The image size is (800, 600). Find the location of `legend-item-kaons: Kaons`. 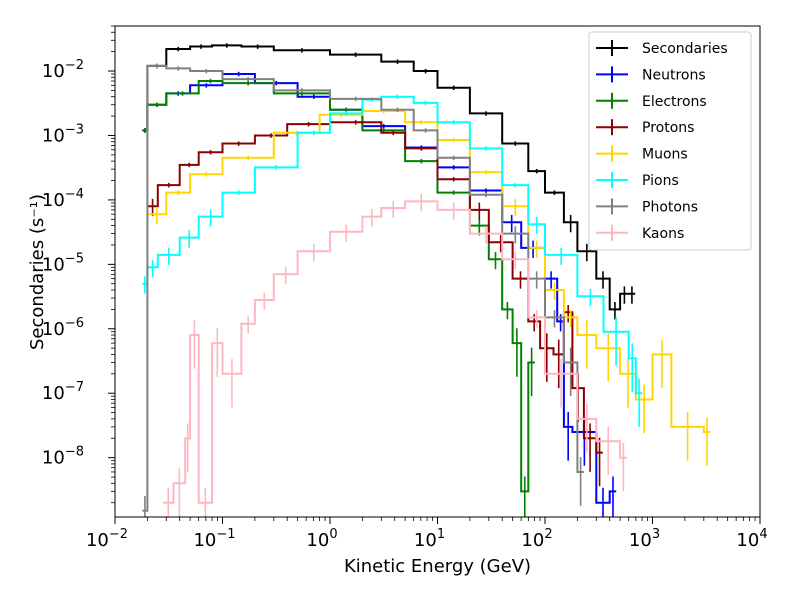

legend-item-kaons: Kaons is located at coordinates (640, 233).